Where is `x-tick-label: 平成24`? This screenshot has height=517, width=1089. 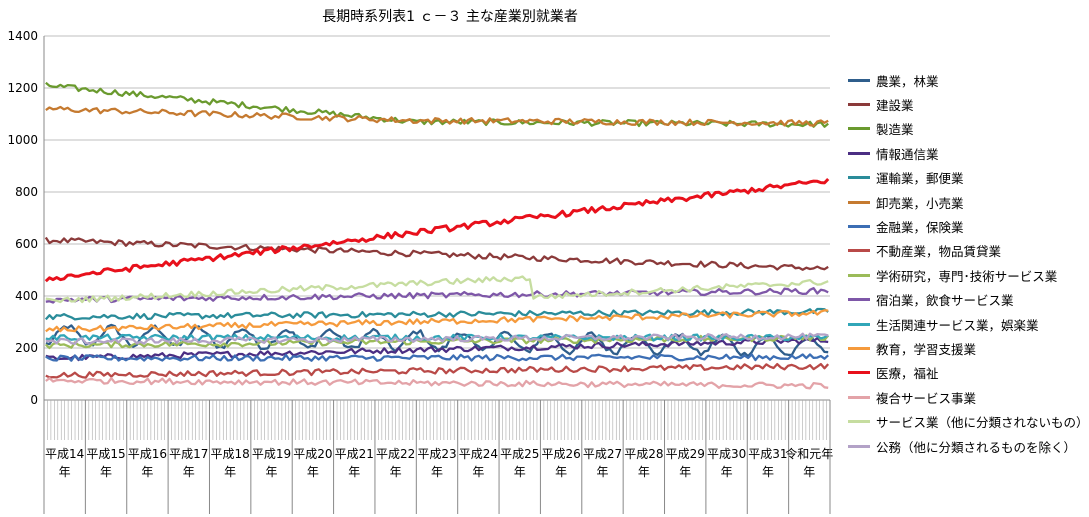
x-tick-label: 平成24 is located at coordinates (478, 454).